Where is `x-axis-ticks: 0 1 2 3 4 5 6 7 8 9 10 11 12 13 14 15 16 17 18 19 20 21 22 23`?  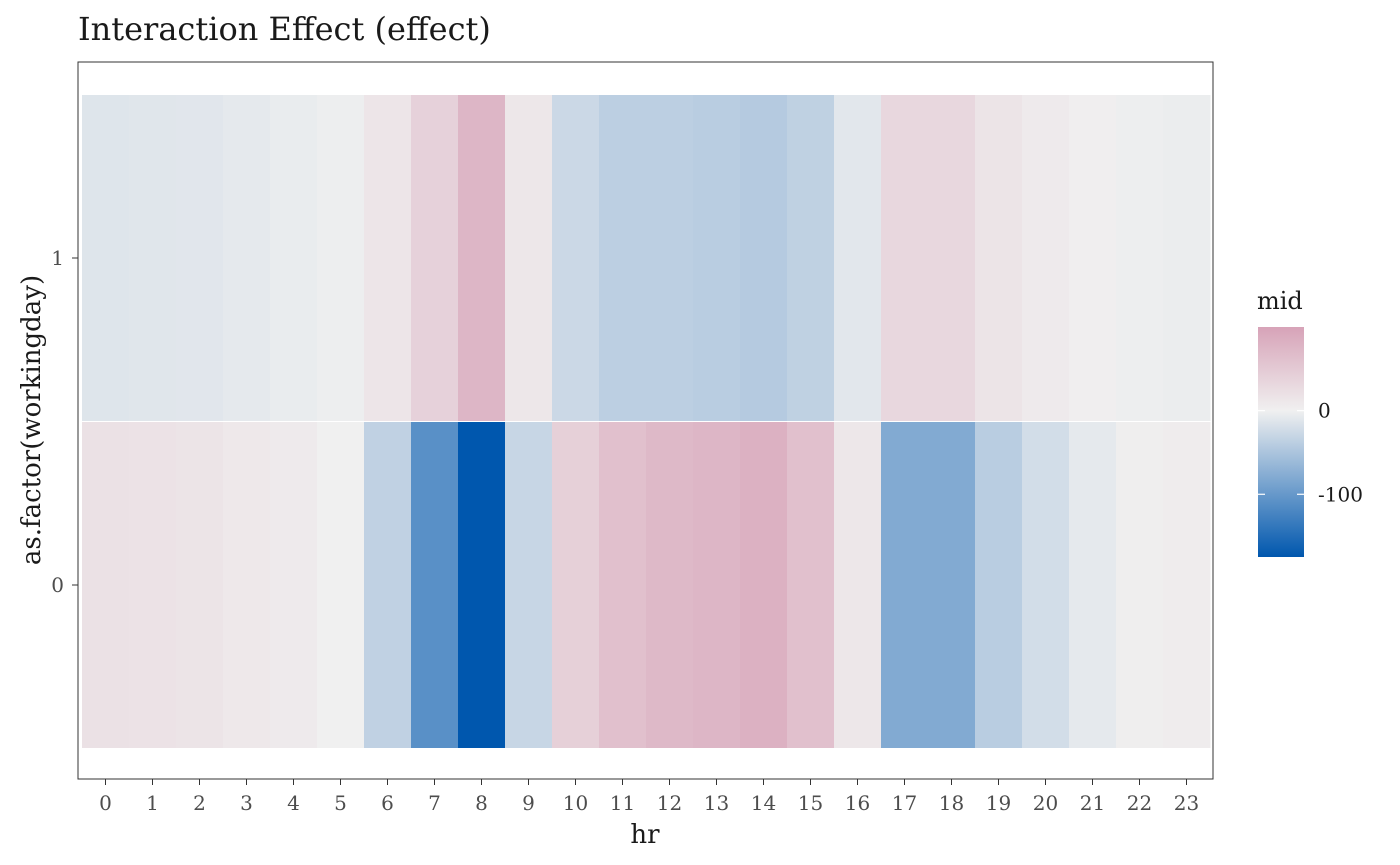
x-axis-ticks: 0 1 2 3 4 5 6 7 8 9 10 11 12 13 14 15 16 17 18 19 20 21 22 23 is located at coordinates (649, 797).